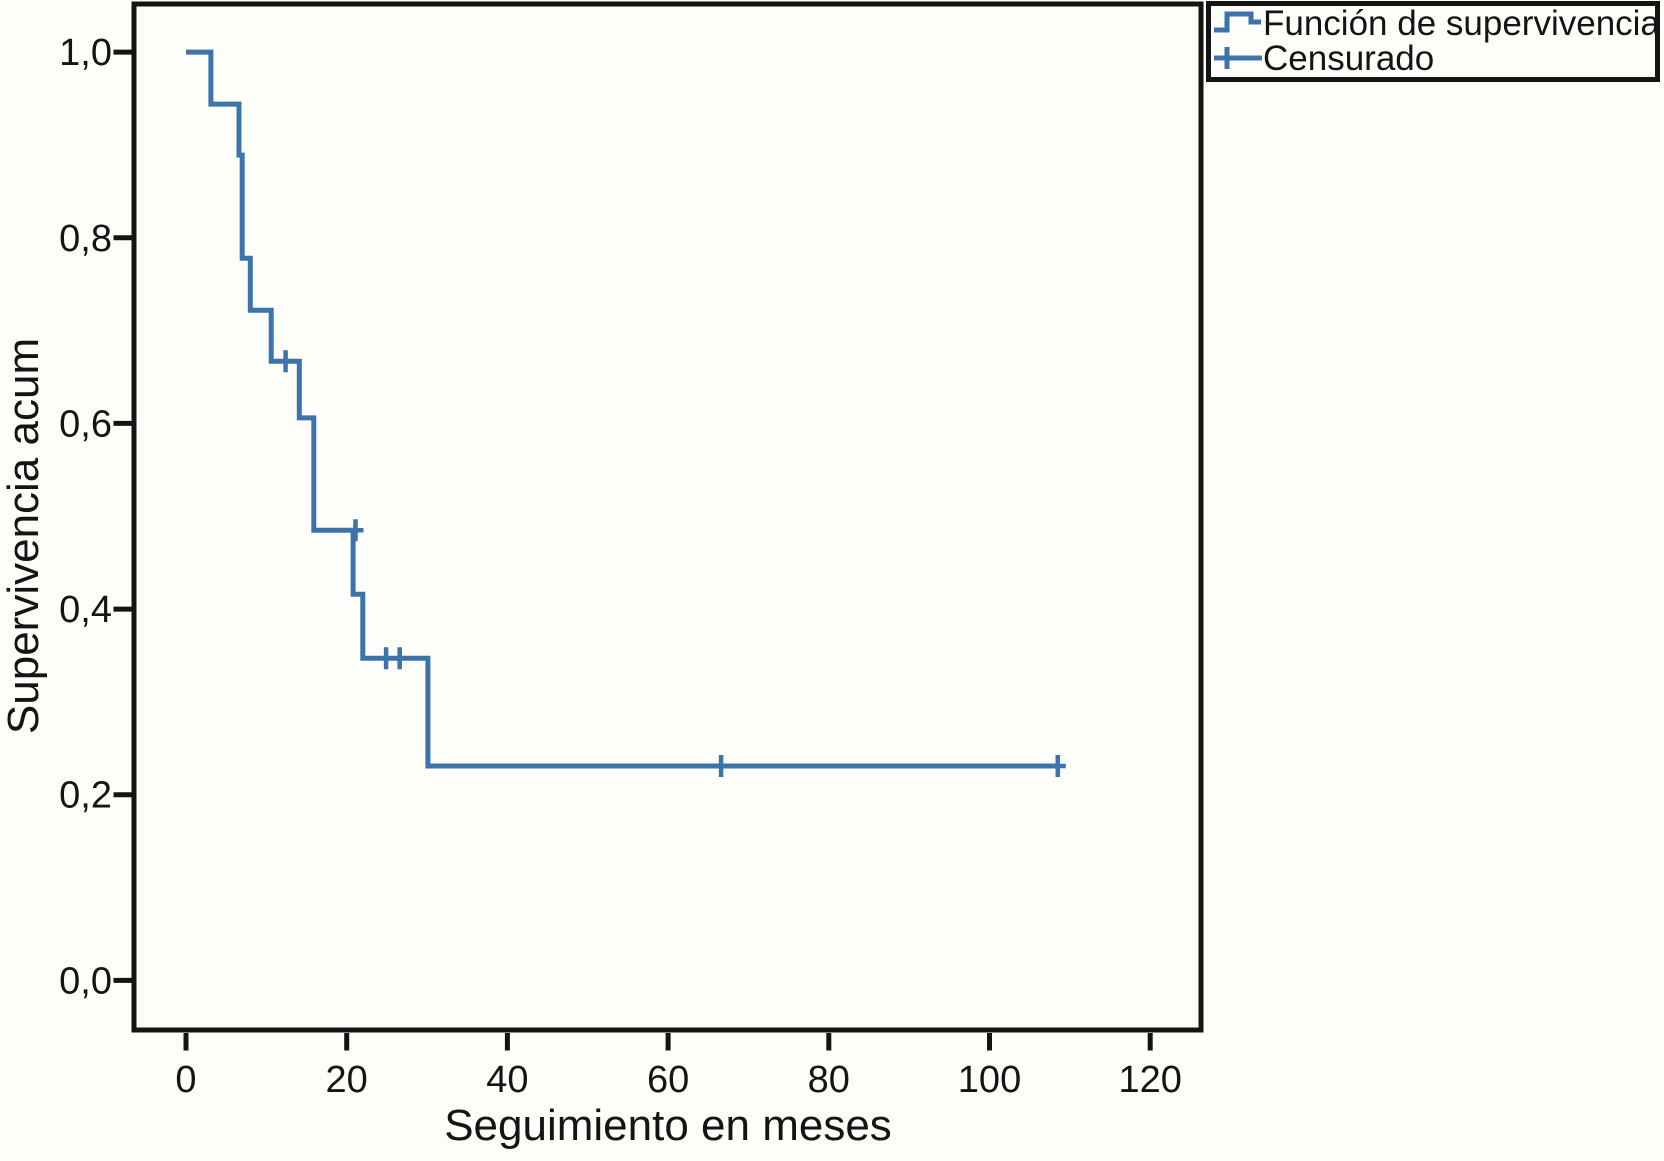 The width and height of the screenshot is (1664, 1161). What do you see at coordinates (95, 517) in the screenshot?
I see `y-axis-ticks: 0,0 0,2 0,4 0,6 0,8 1,0` at bounding box center [95, 517].